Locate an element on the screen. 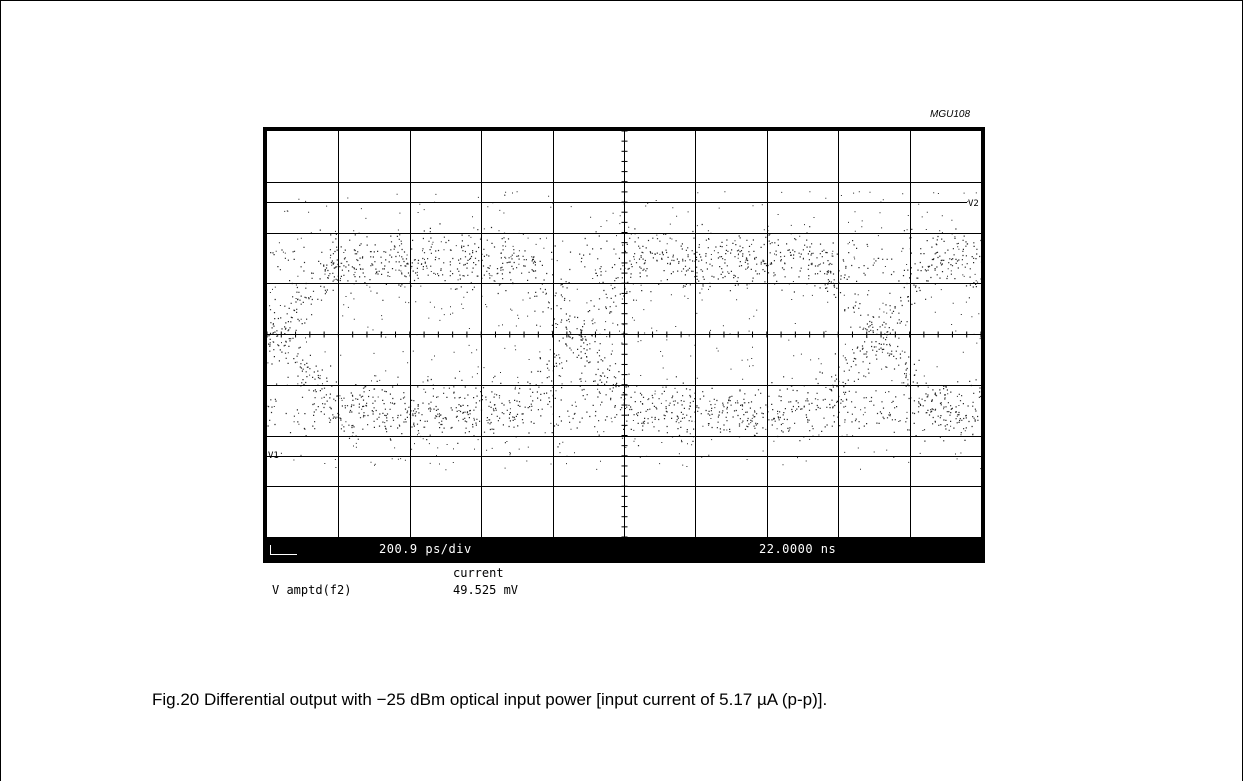 This screenshot has width=1245, height=781. marker-v1-label: V1 is located at coordinates (273, 456).